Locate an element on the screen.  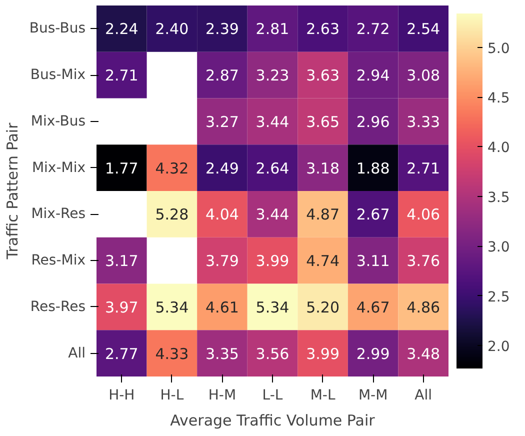
data-label: 4.86 is located at coordinates (423, 307).